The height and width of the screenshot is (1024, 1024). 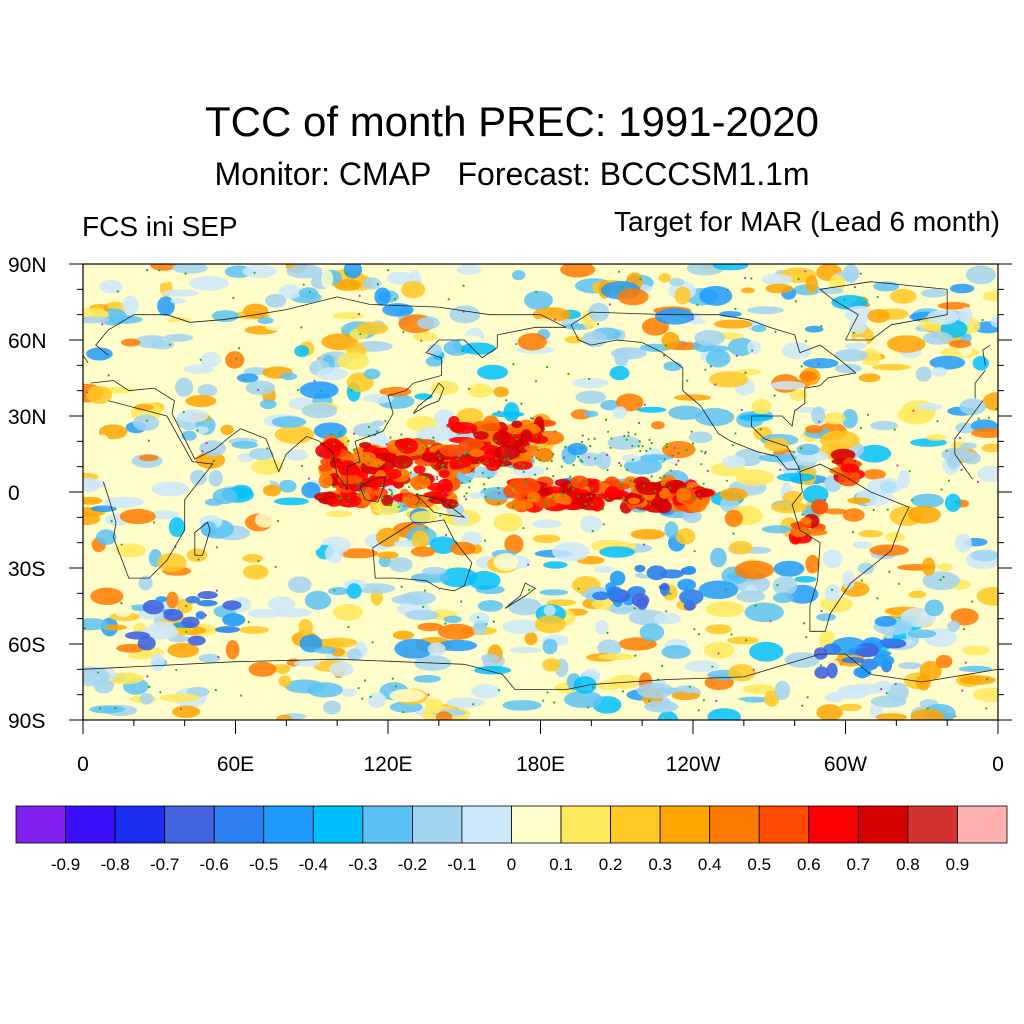 I want to click on colorbar-label: 0.8, so click(x=908, y=864).